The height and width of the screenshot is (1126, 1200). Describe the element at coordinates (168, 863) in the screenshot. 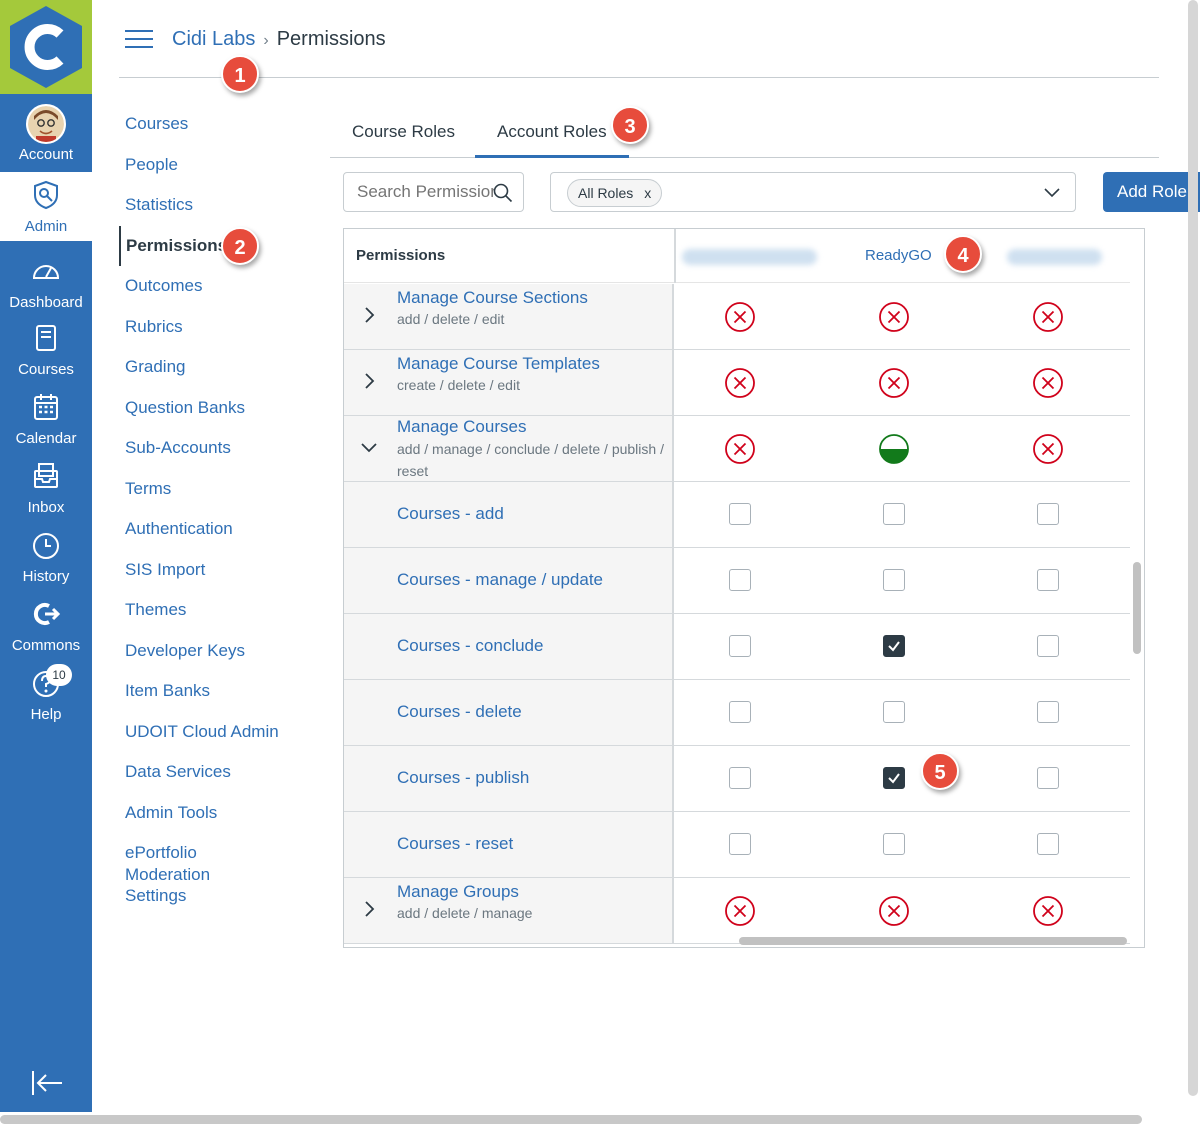

I see `account-nav-eportfolio-moderation: ePortfolio Moderation` at that location.